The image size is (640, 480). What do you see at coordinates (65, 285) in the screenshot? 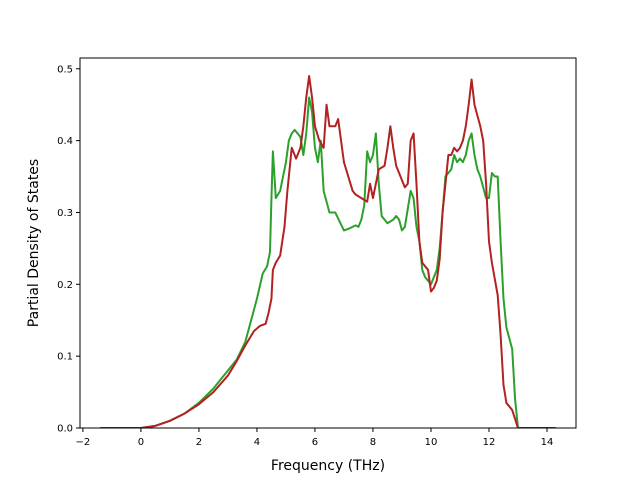
I see `y-tick-label: 0.2` at bounding box center [65, 285].